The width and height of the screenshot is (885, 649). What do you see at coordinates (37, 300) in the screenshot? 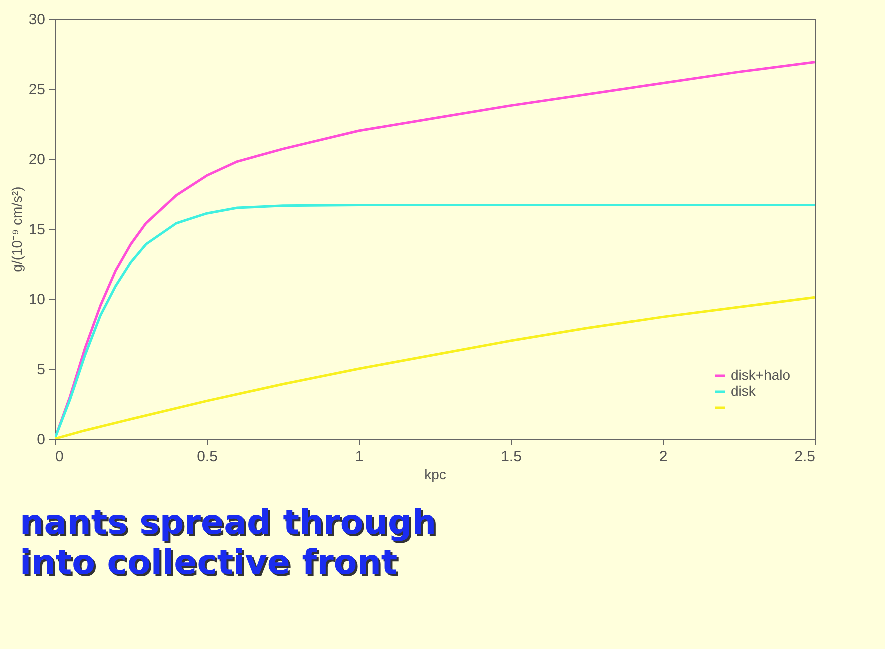
I see `y-tick-label: 10` at bounding box center [37, 300].